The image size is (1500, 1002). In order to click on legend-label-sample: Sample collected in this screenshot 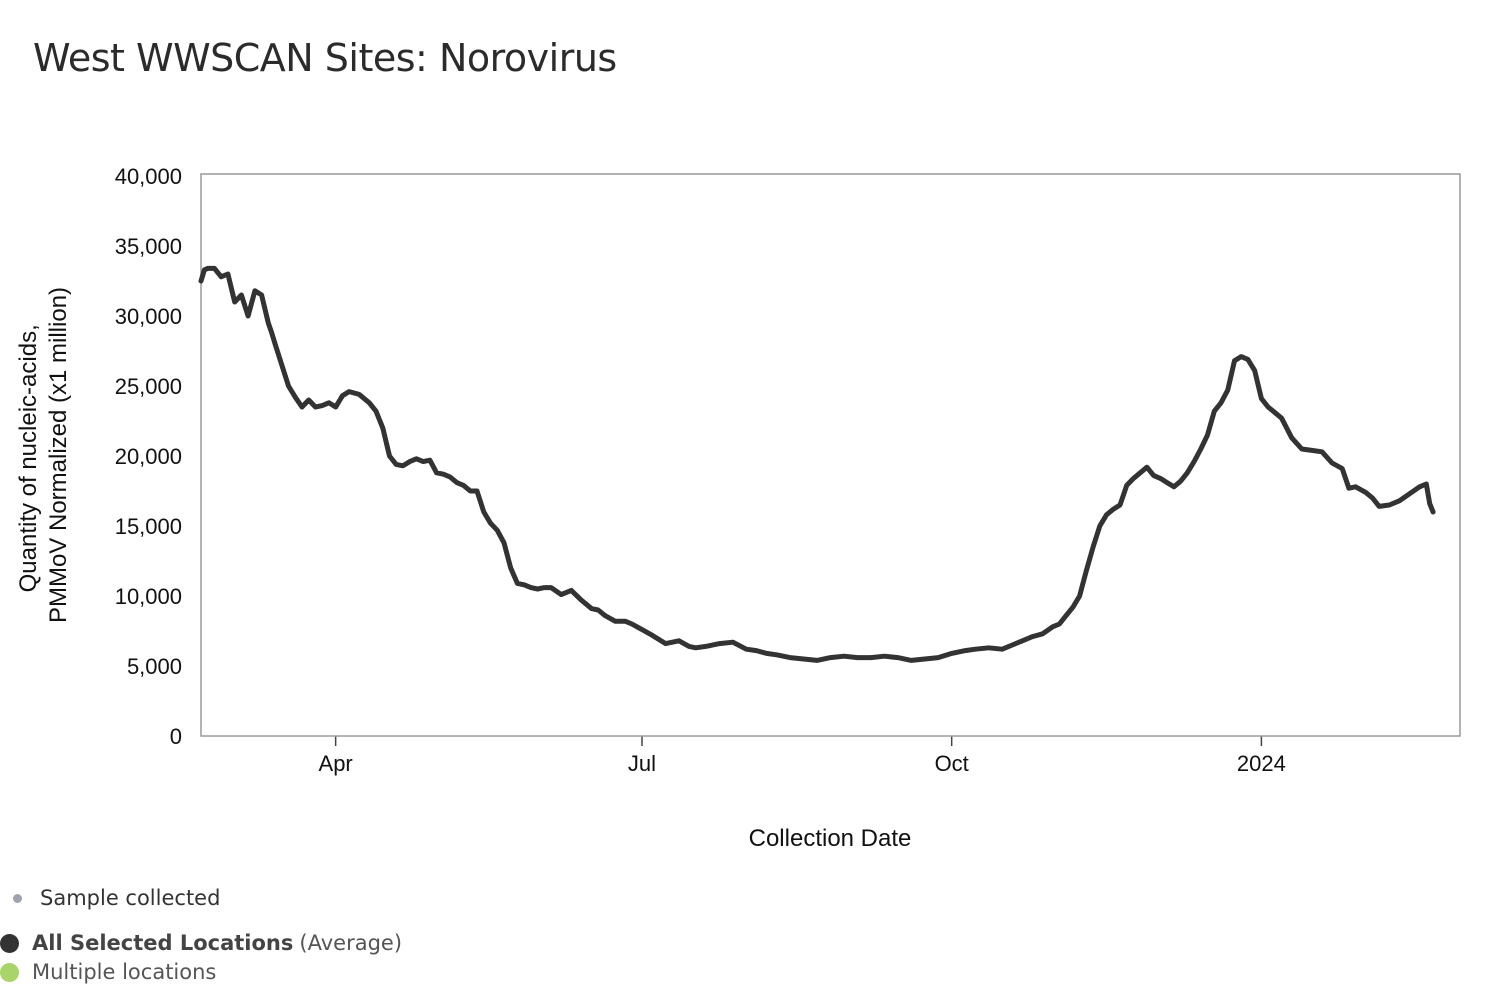, I will do `click(130, 898)`.